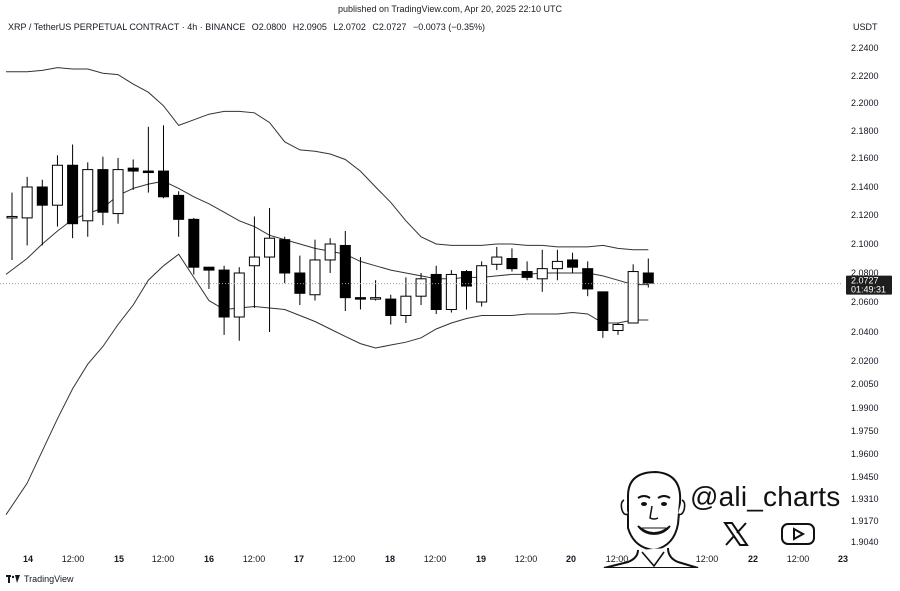 The width and height of the screenshot is (900, 591). What do you see at coordinates (753, 559) in the screenshot?
I see `x-tick-label: 22` at bounding box center [753, 559].